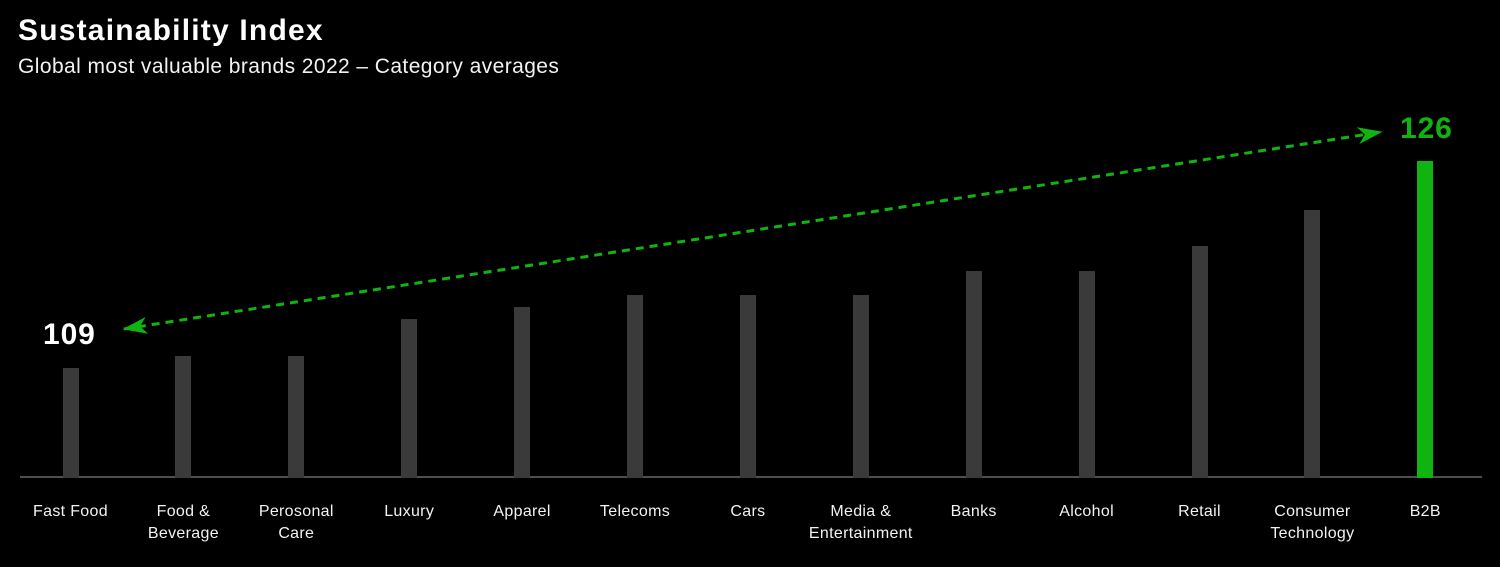 The image size is (1500, 567). Describe the element at coordinates (1312, 522) in the screenshot. I see `category-label-consumer-technology: Consumer Technology` at that location.